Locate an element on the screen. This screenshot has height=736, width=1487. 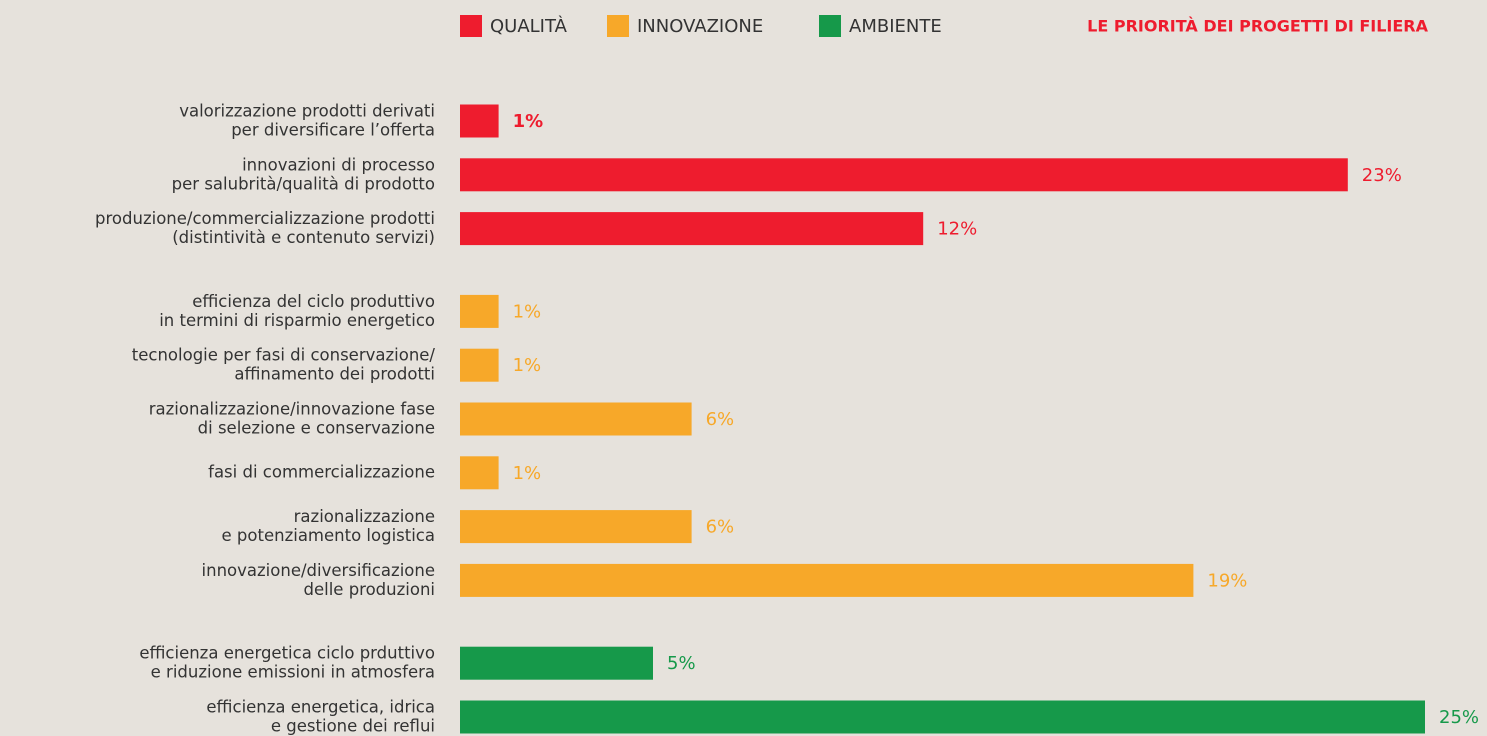
chart-title: LE PRIORITÀ DEI PROGETTI DI FILIERA is located at coordinates (1257, 26).